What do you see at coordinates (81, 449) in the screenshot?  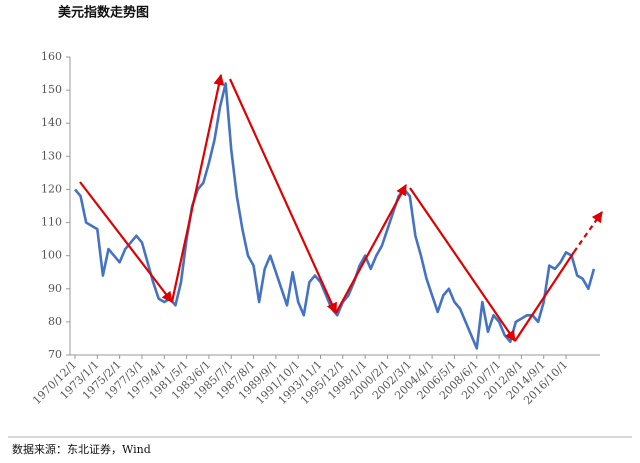 I see `source: 数据来源：东北证券，Wind` at bounding box center [81, 449].